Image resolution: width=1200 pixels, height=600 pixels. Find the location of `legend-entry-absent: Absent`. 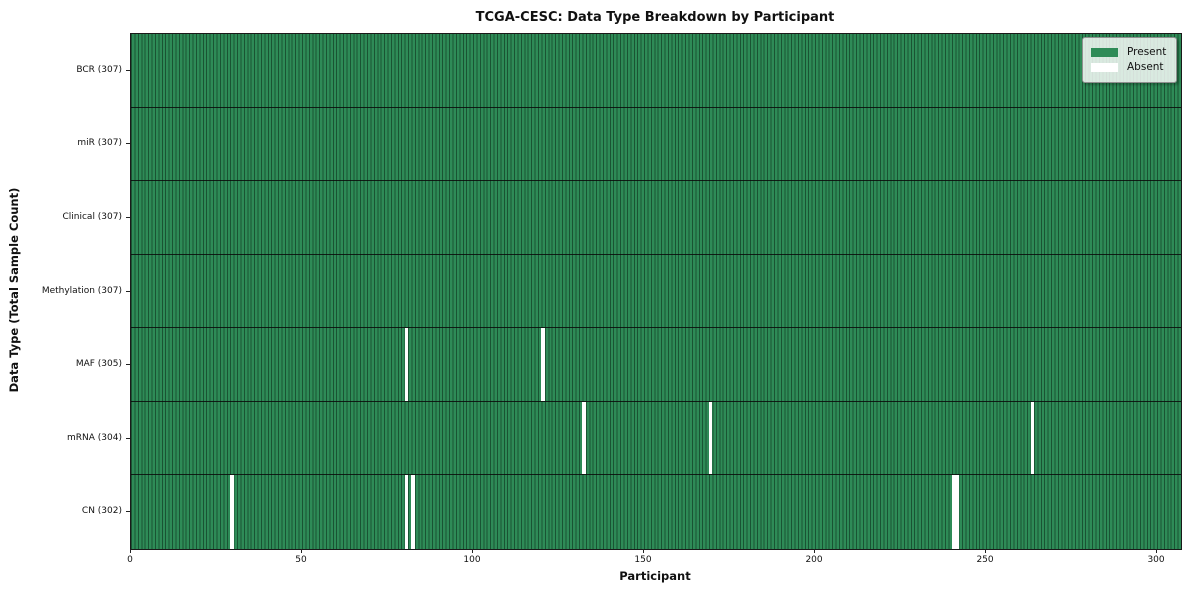

legend-entry-absent: Absent is located at coordinates (1128, 67).